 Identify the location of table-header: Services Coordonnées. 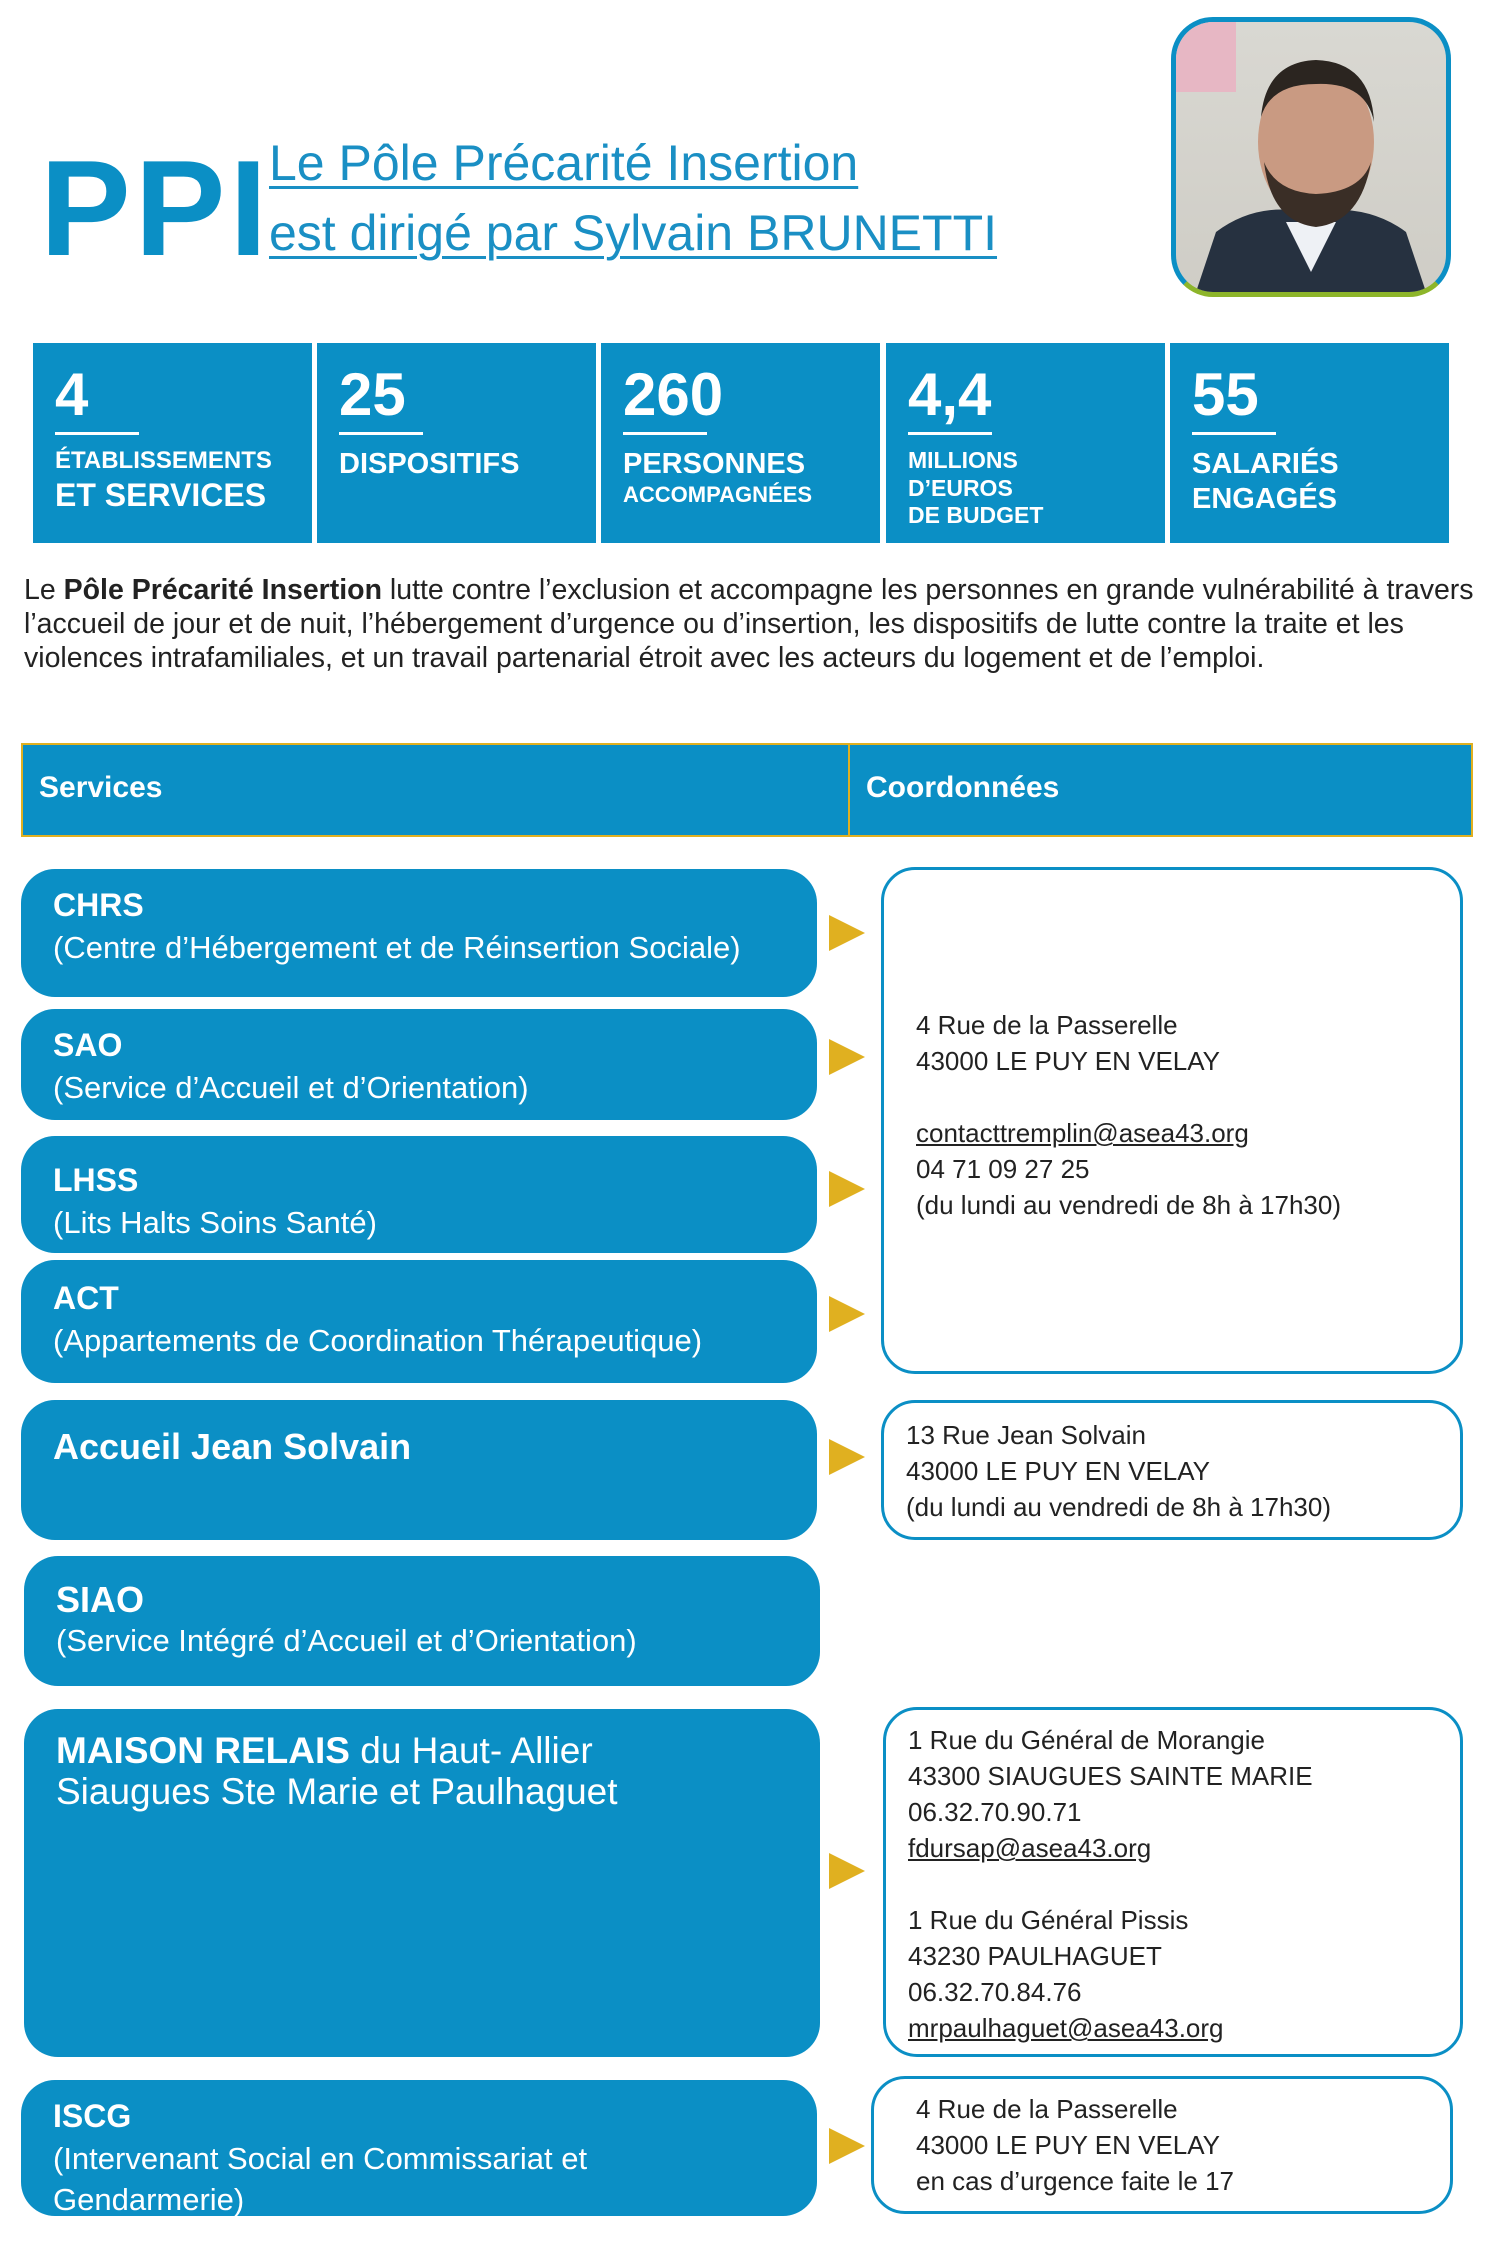
(747, 790).